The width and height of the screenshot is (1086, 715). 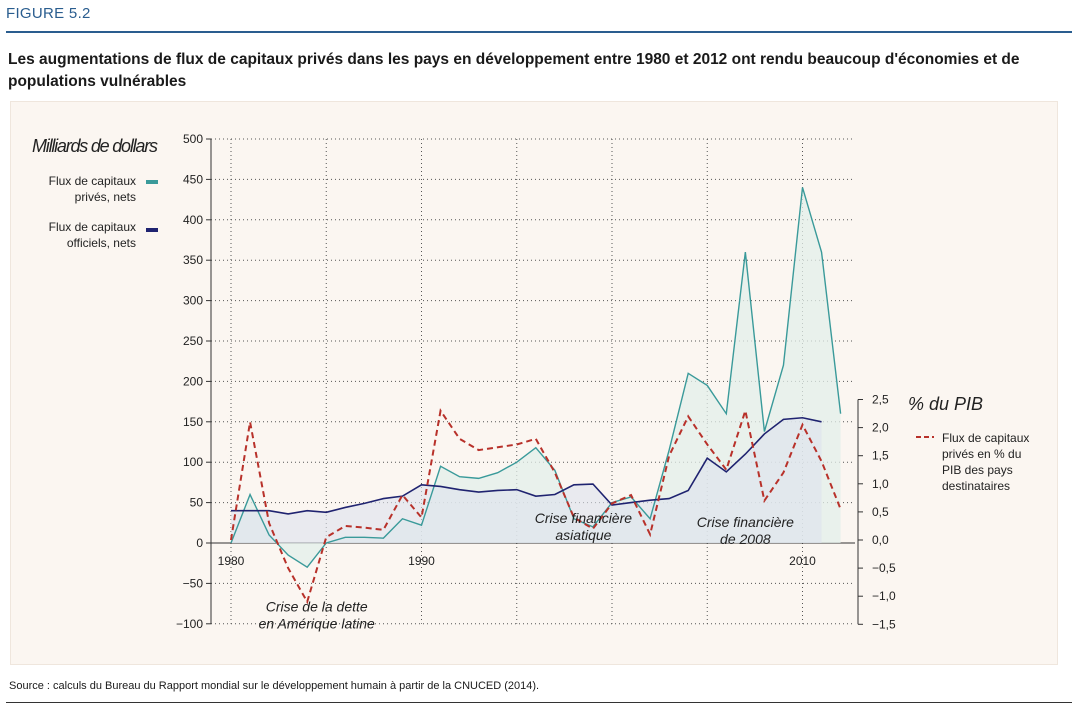 What do you see at coordinates (880, 456) in the screenshot?
I see `y2-tick-label: 1,5` at bounding box center [880, 456].